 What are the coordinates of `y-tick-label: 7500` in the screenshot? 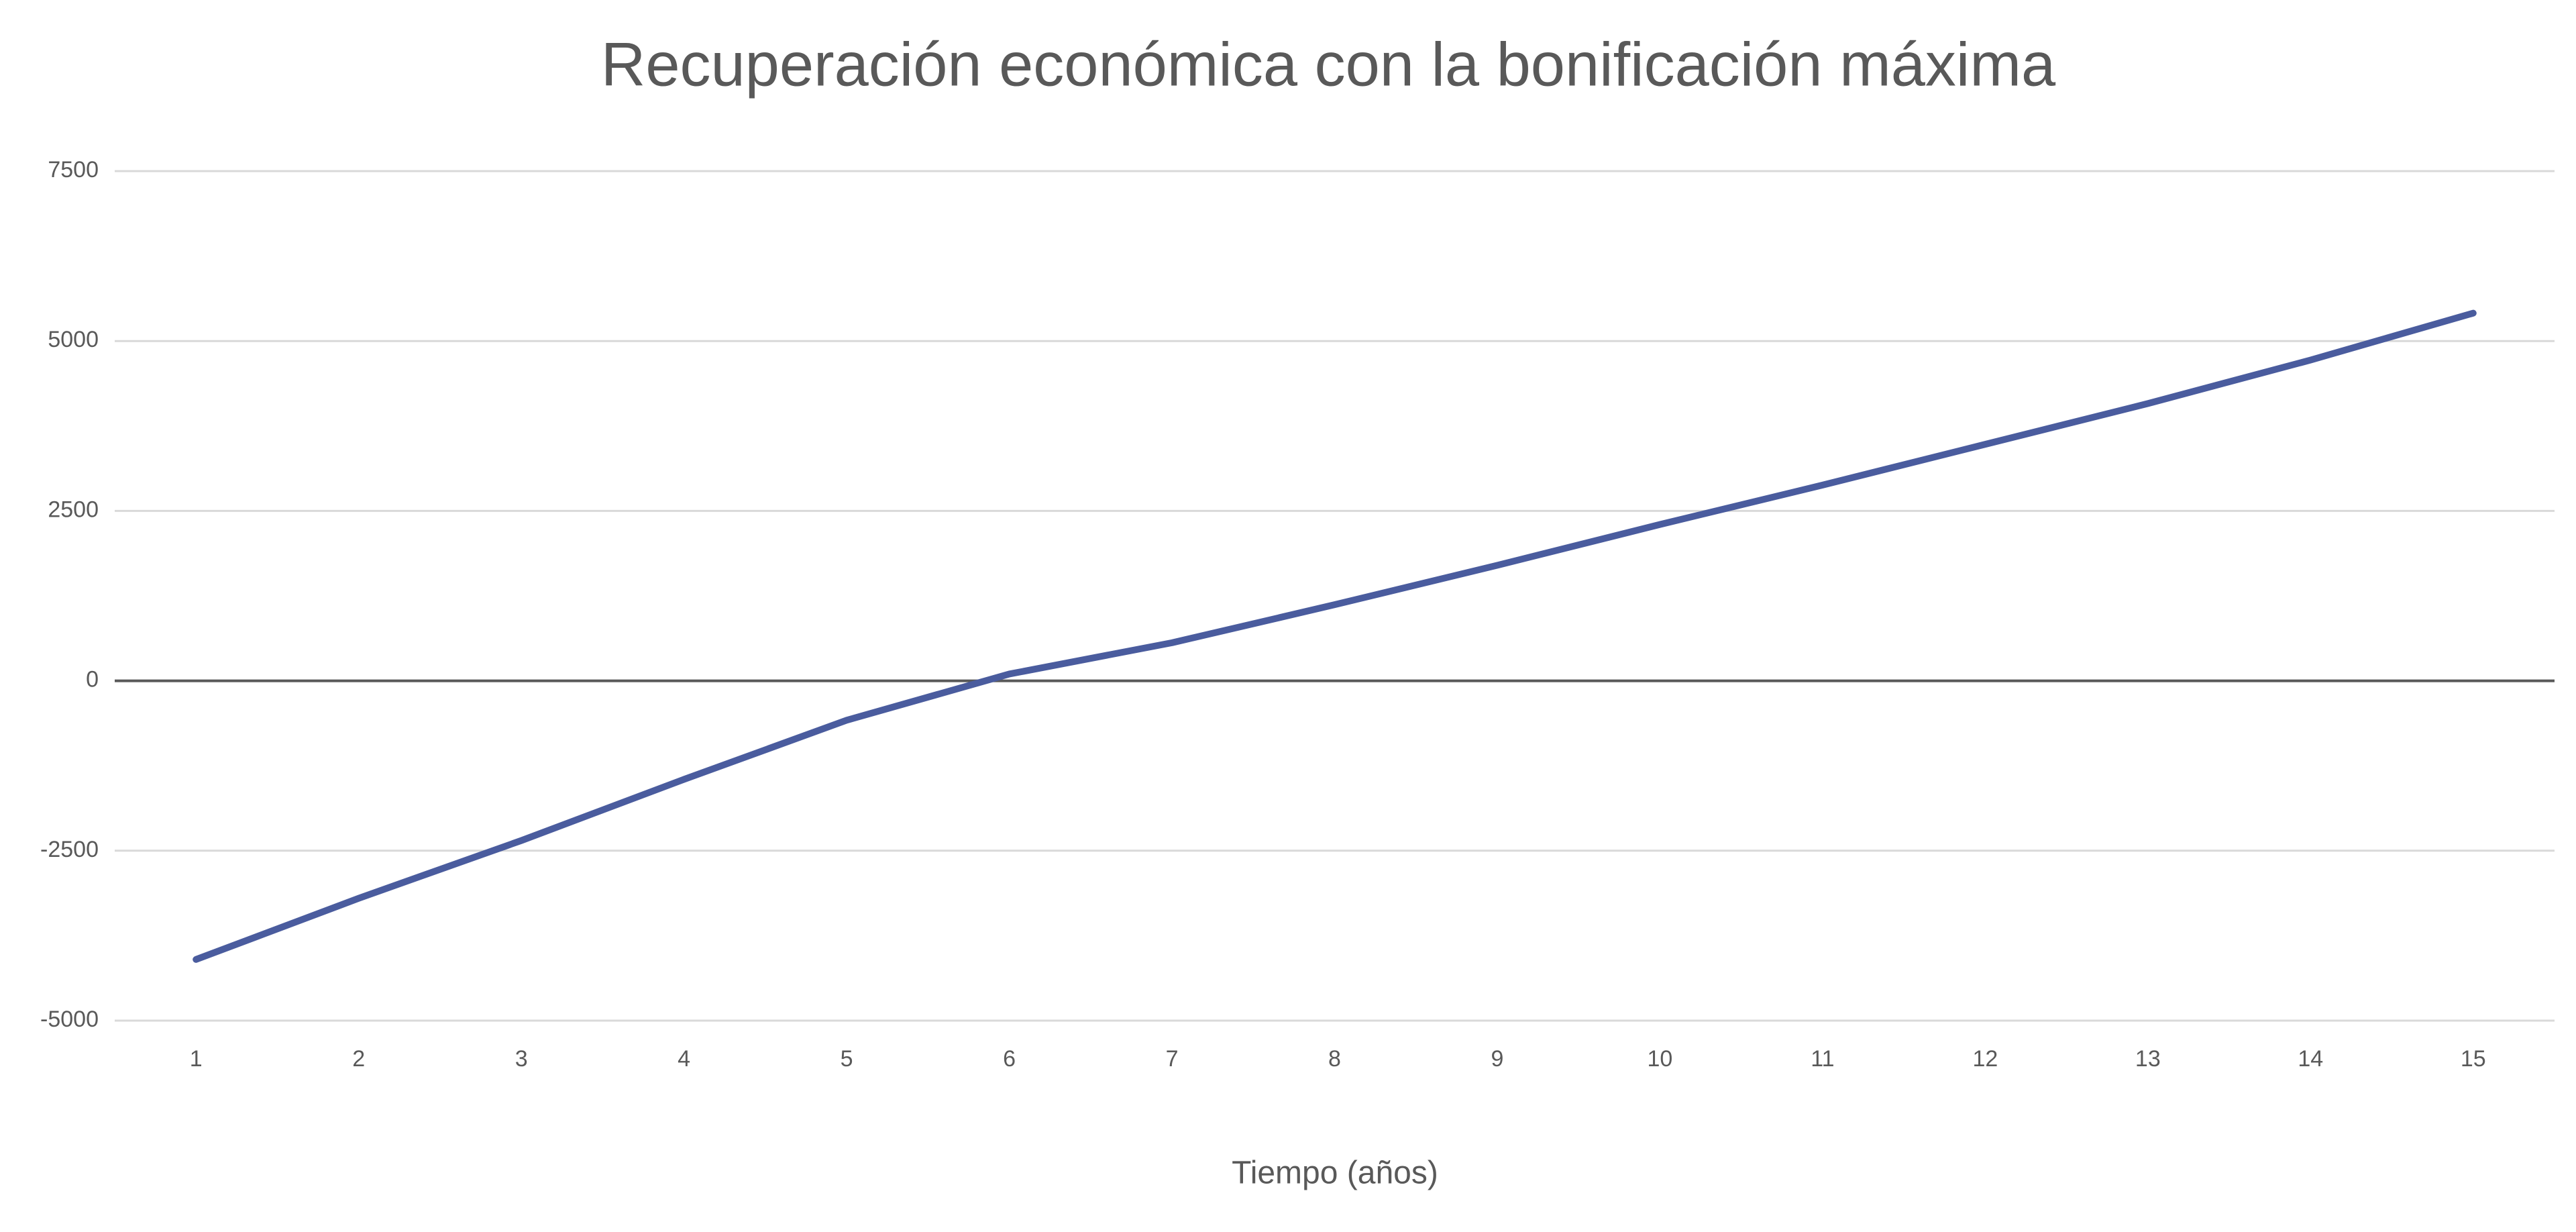 It's located at (73, 170).